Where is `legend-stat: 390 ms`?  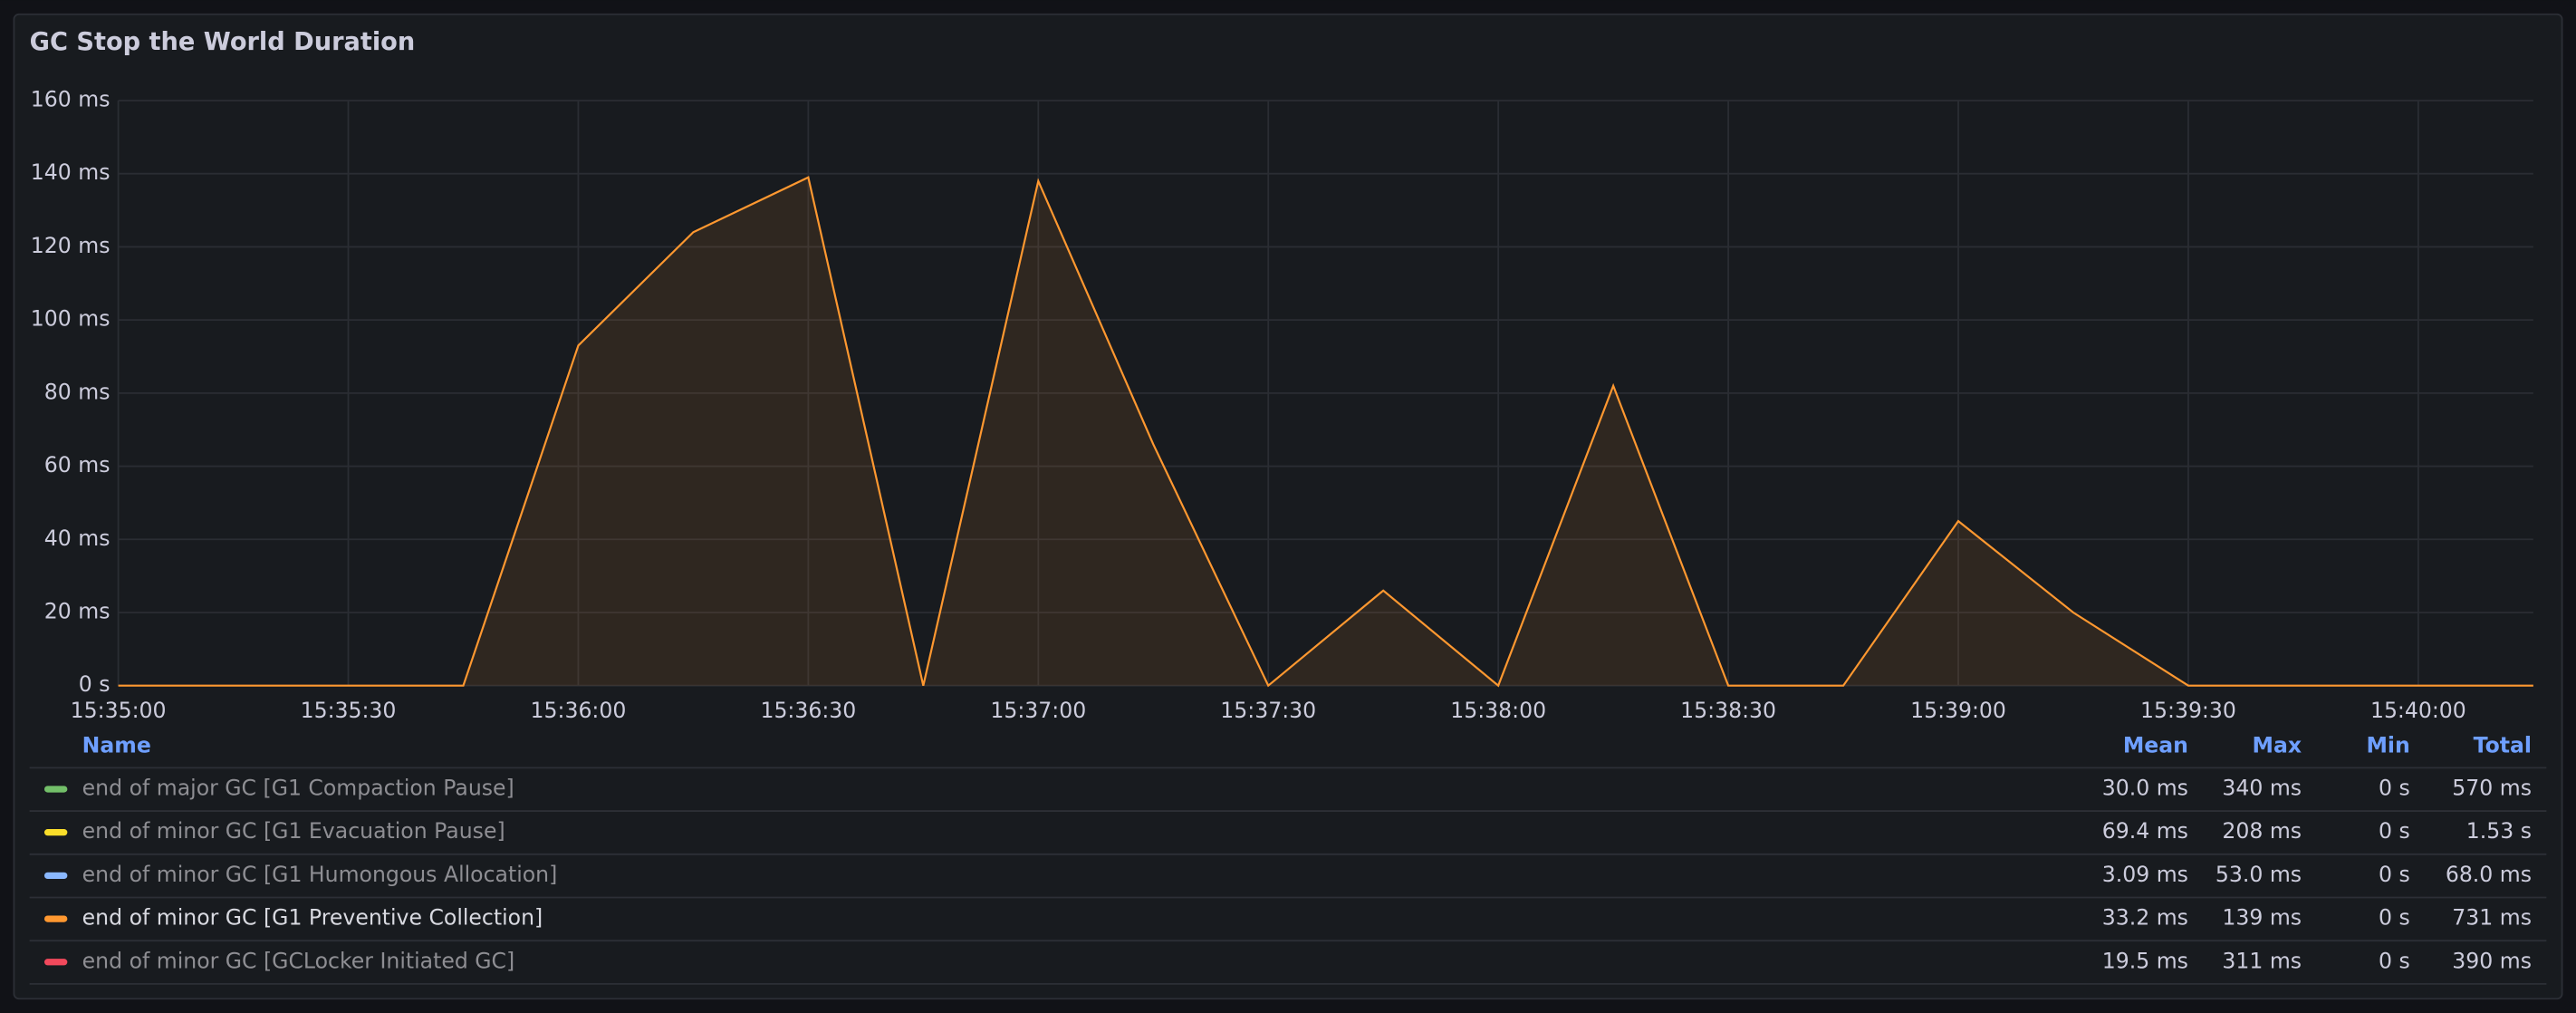 legend-stat: 390 ms is located at coordinates (2492, 960).